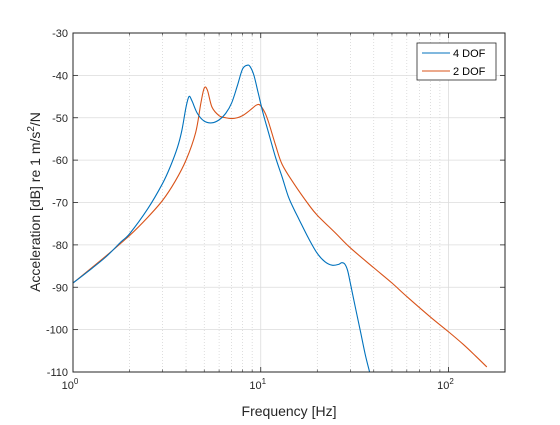 Image resolution: width=560 pixels, height=425 pixels. I want to click on x-axis-label: Frequency [Hz], so click(289, 411).